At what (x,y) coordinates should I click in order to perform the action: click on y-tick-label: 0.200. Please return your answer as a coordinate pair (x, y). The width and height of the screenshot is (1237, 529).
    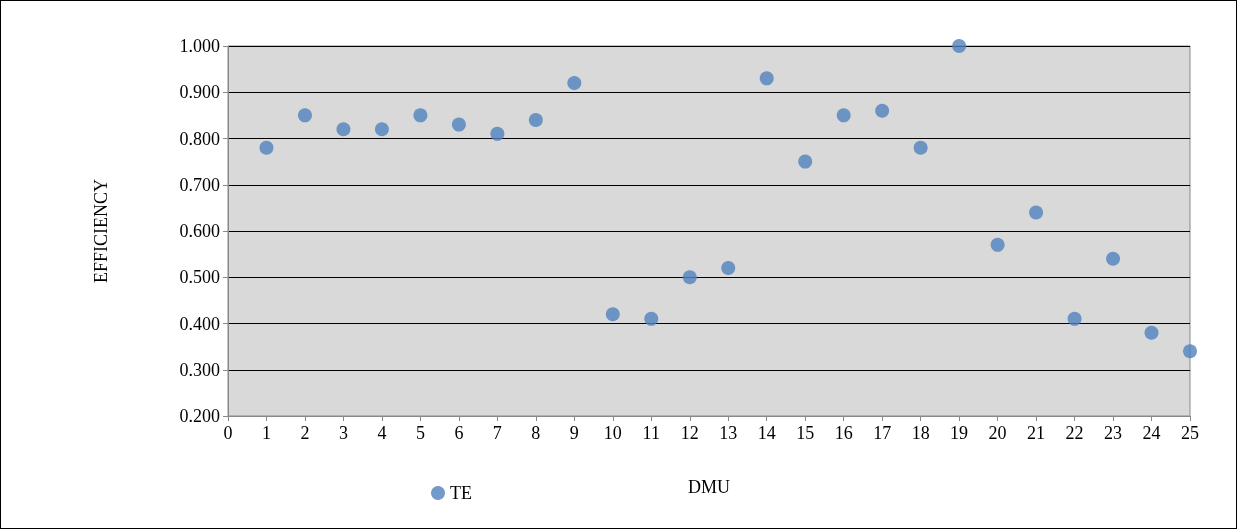
    Looking at the image, I should click on (199, 416).